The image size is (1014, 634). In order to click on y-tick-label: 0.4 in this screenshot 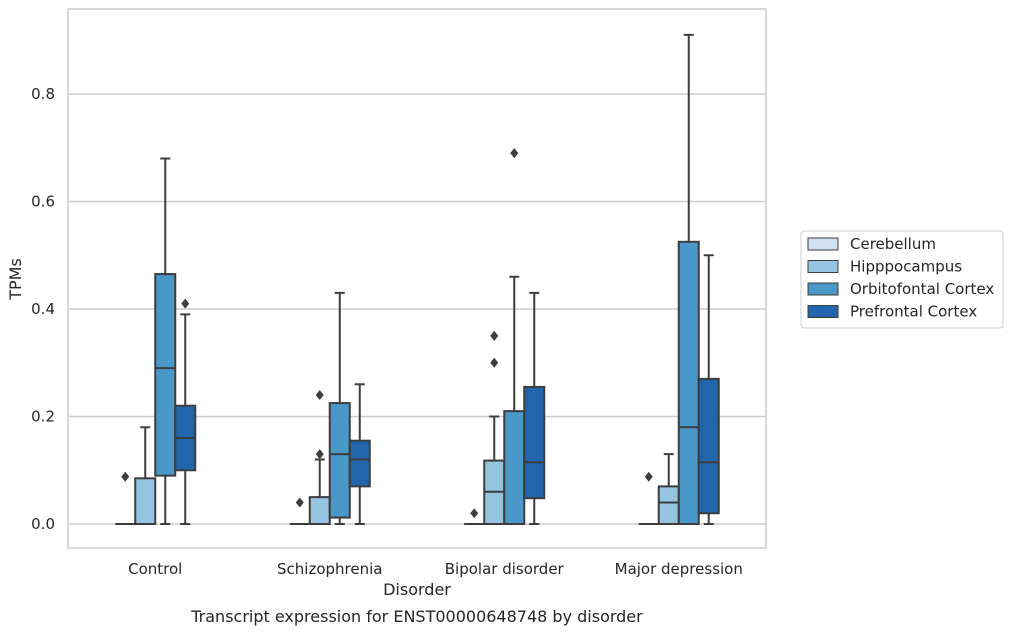, I will do `click(43, 309)`.